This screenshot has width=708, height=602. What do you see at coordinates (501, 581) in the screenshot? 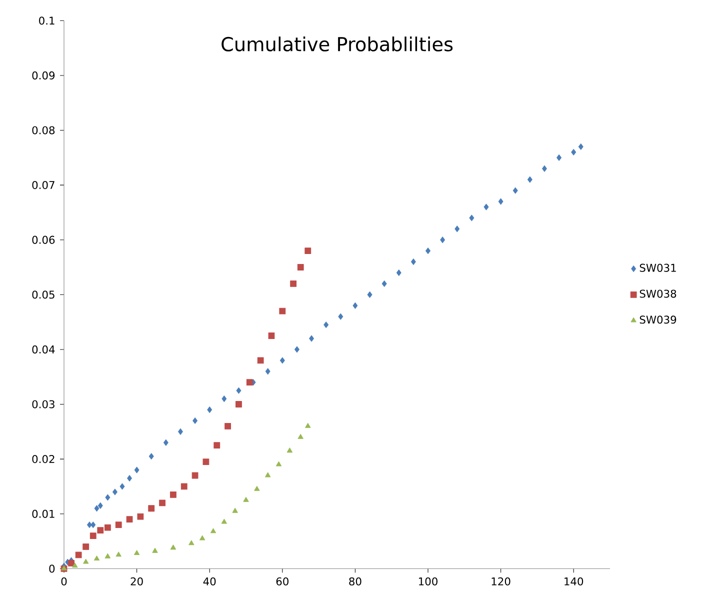
I see `x-tick-label: 120` at bounding box center [501, 581].